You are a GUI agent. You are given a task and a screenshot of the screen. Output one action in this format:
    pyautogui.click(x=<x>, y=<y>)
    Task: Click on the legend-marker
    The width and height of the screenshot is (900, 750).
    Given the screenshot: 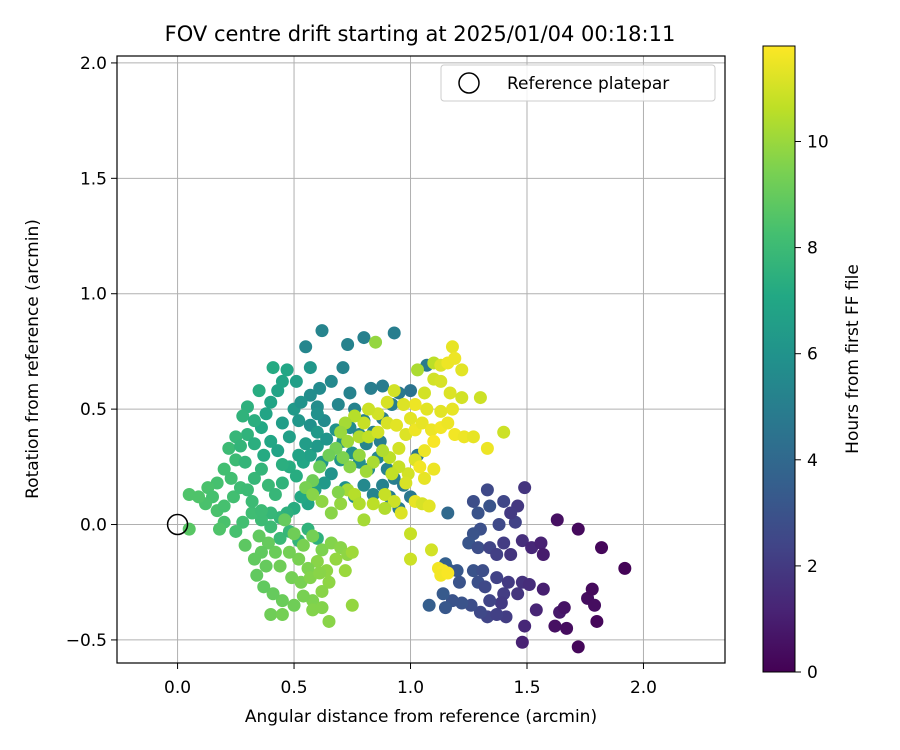 What is the action you would take?
    pyautogui.click(x=469, y=83)
    